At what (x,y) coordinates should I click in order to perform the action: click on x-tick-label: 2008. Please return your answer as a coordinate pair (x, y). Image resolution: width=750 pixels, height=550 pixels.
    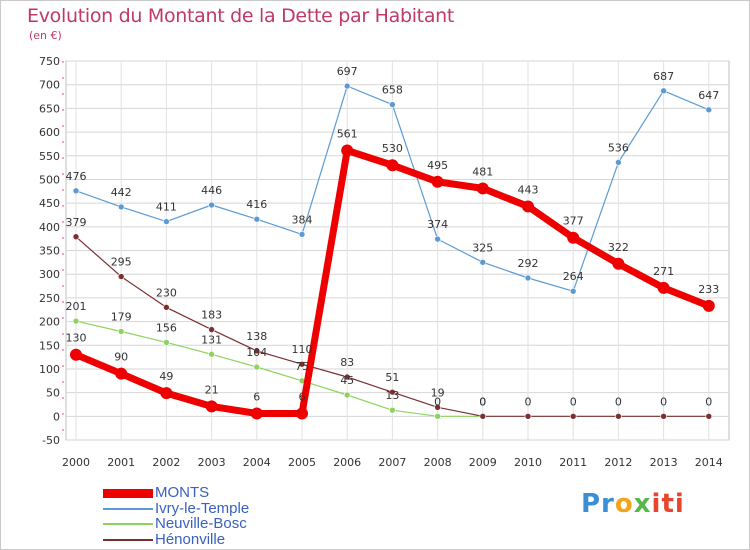
    Looking at the image, I should click on (438, 462).